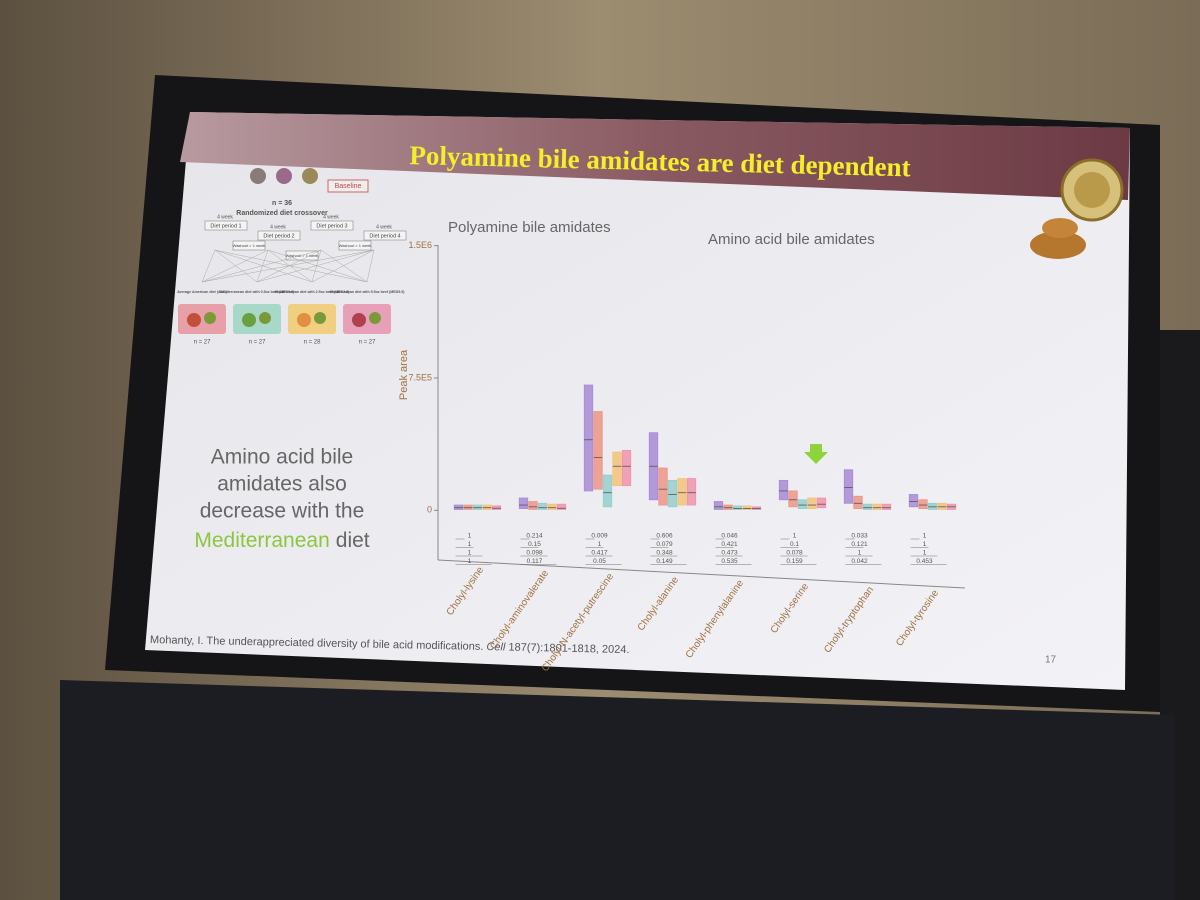 The height and width of the screenshot is (900, 1200). What do you see at coordinates (420, 377) in the screenshot?
I see `y-tick-label: 7.5E5` at bounding box center [420, 377].